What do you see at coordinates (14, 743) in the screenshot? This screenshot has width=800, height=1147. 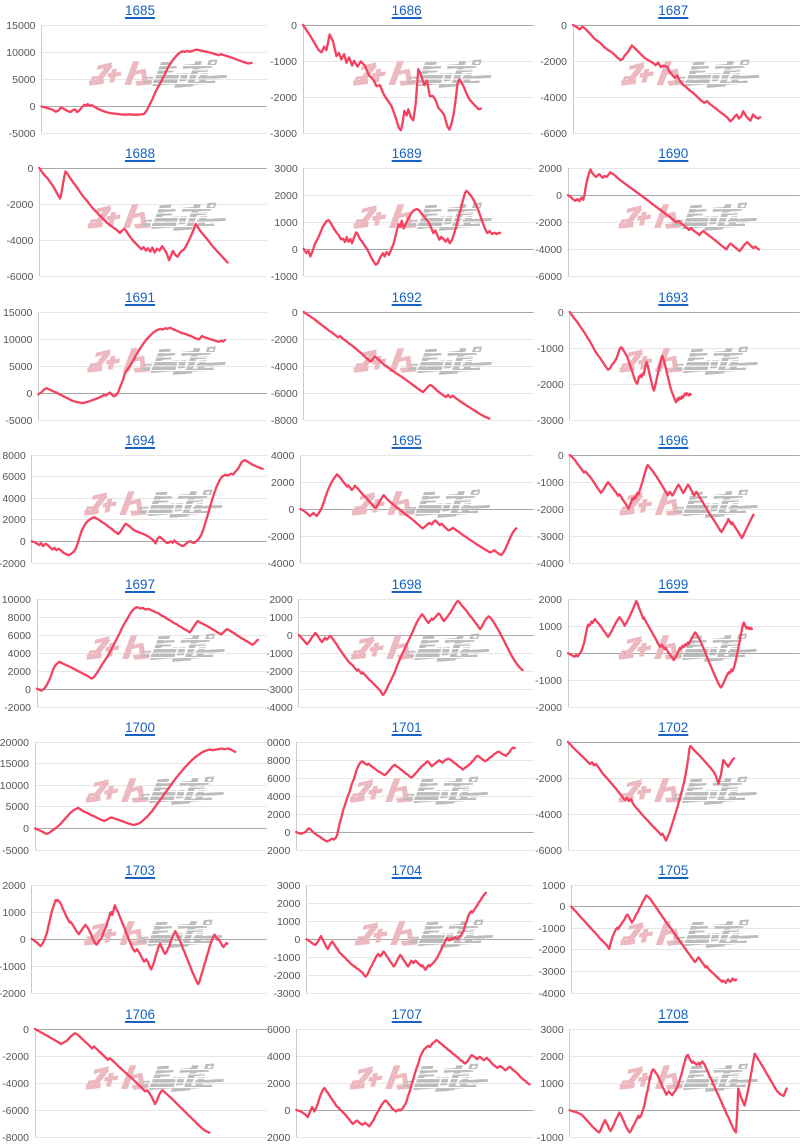 I see `svg-text: 20000` at bounding box center [14, 743].